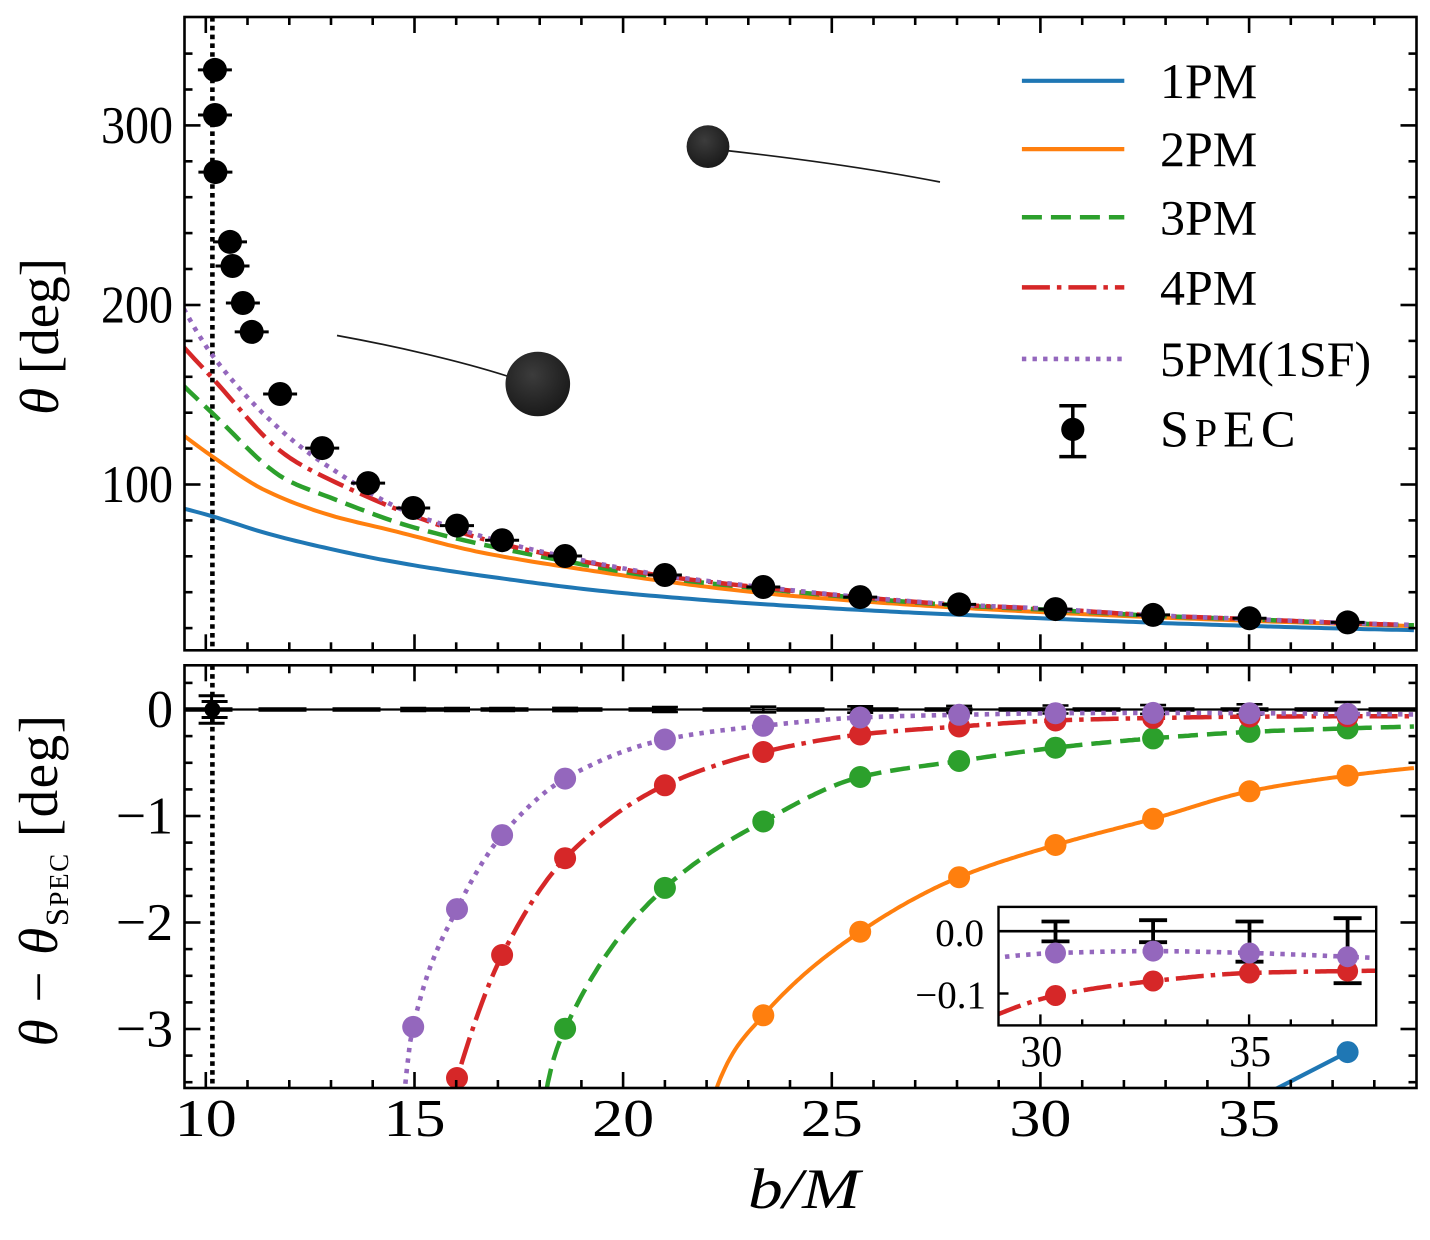  I want to click on svg-text: −0.1, so click(950, 995).